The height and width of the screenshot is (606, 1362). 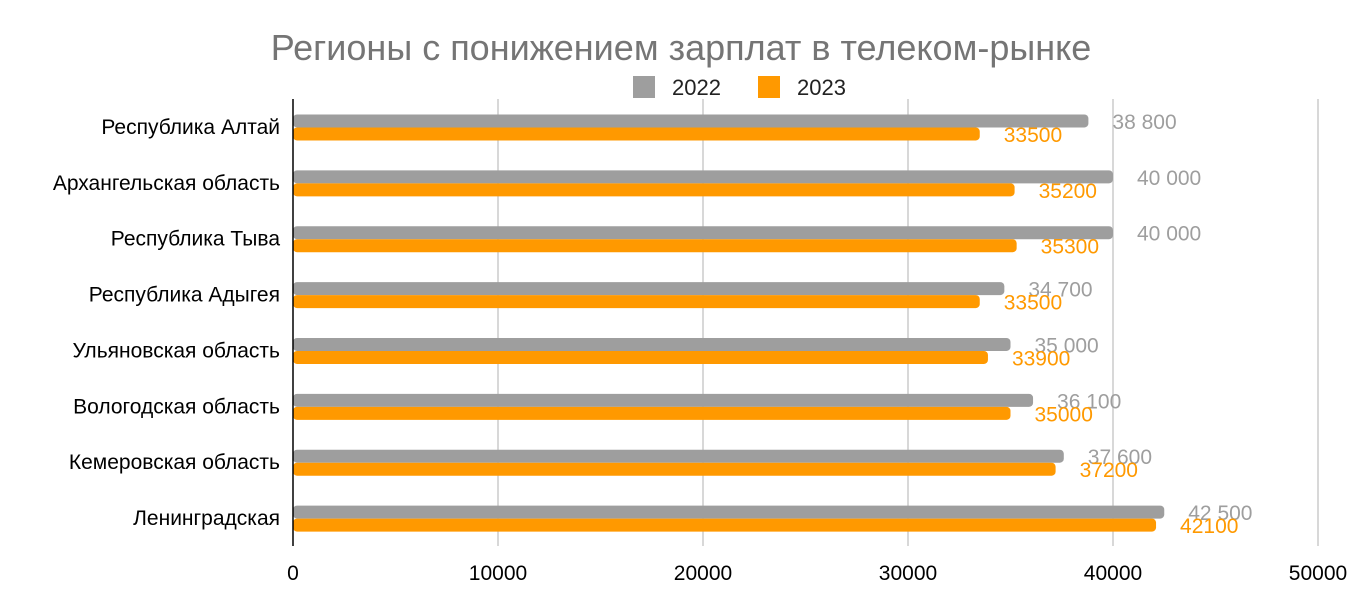 What do you see at coordinates (1113, 573) in the screenshot?
I see `x-tick-label: 40000` at bounding box center [1113, 573].